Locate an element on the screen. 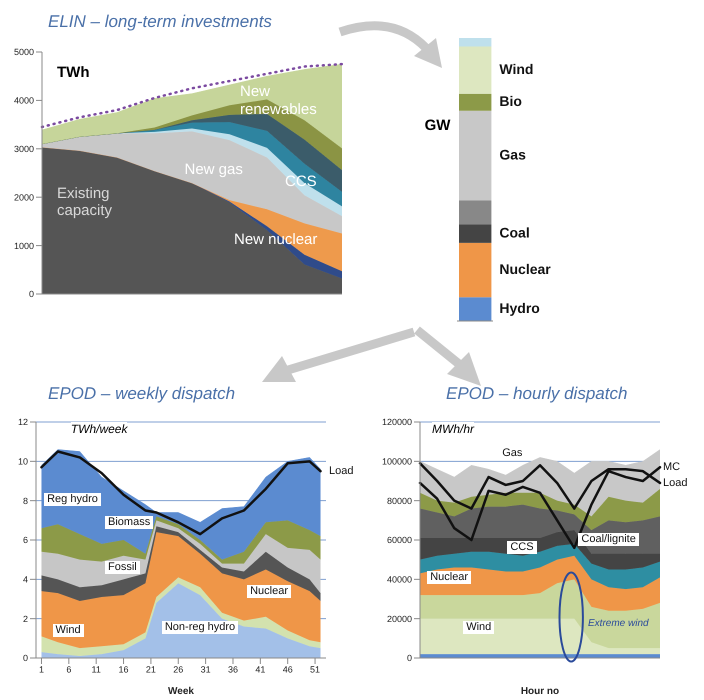 The height and width of the screenshot is (700, 704). y-tick-label: 120000 is located at coordinates (397, 422).